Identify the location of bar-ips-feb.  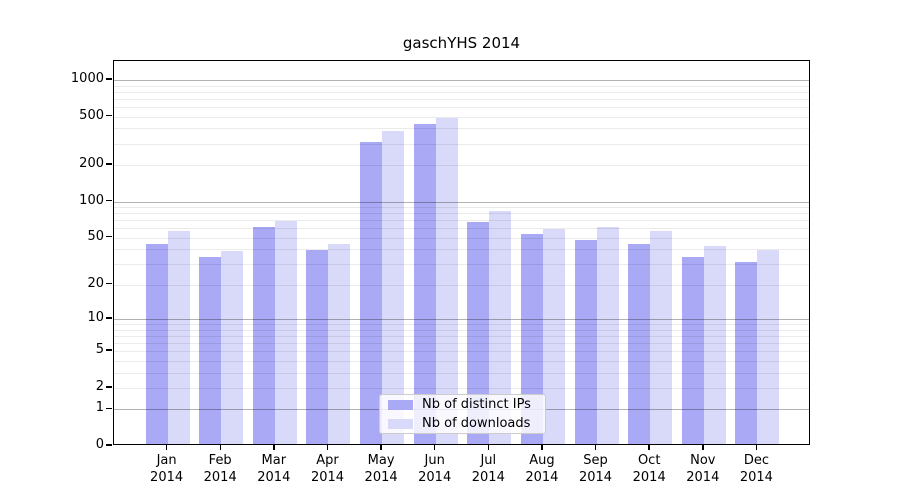
(210, 350).